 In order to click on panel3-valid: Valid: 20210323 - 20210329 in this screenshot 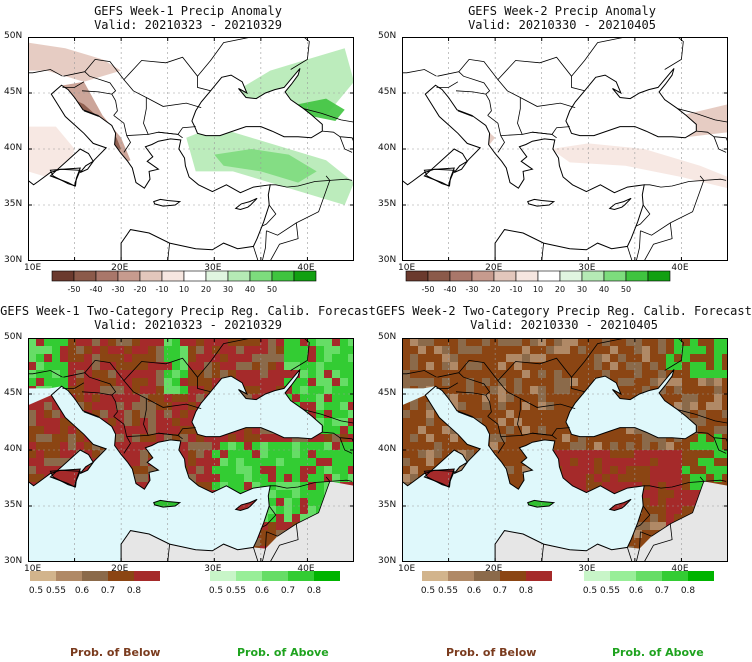, I will do `click(188, 325)`.